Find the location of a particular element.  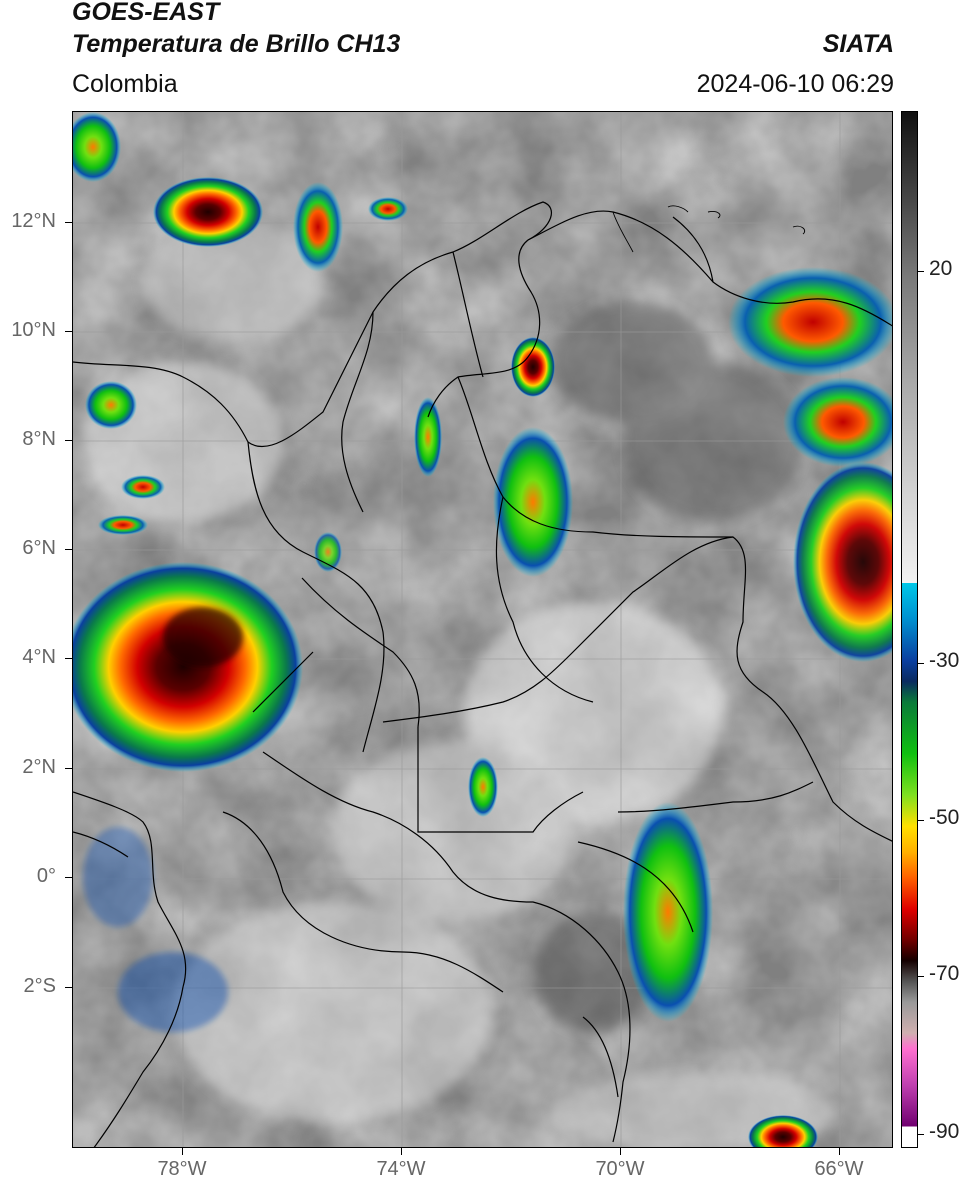

colorbar-label: -50 is located at coordinates (944, 817).